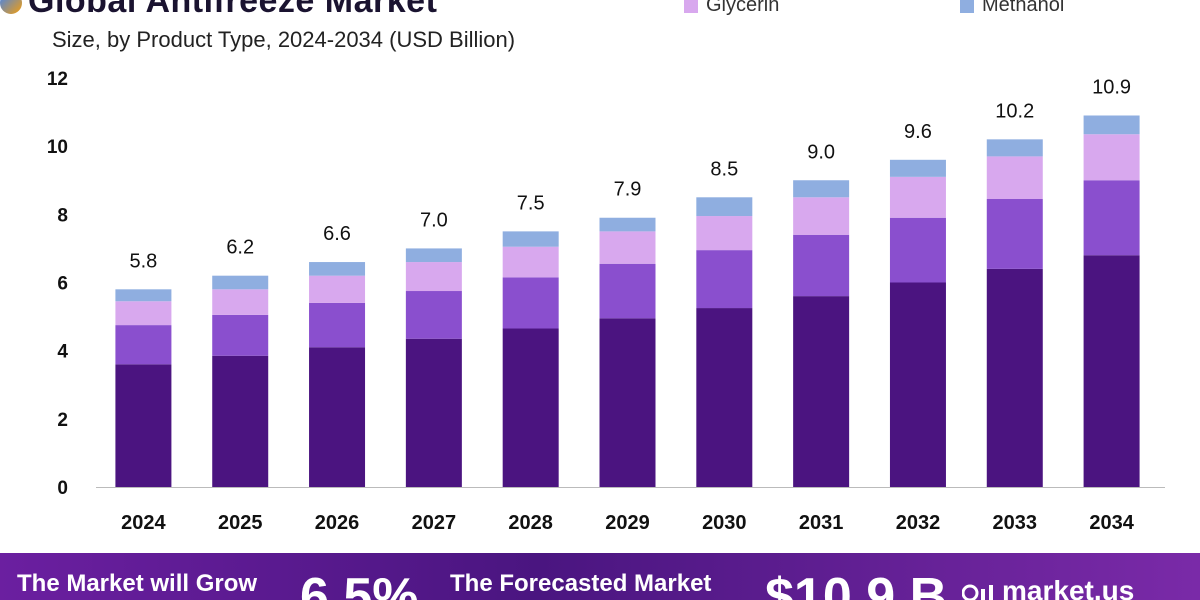 The height and width of the screenshot is (600, 1200). I want to click on y-tick-label: 8, so click(62, 215).